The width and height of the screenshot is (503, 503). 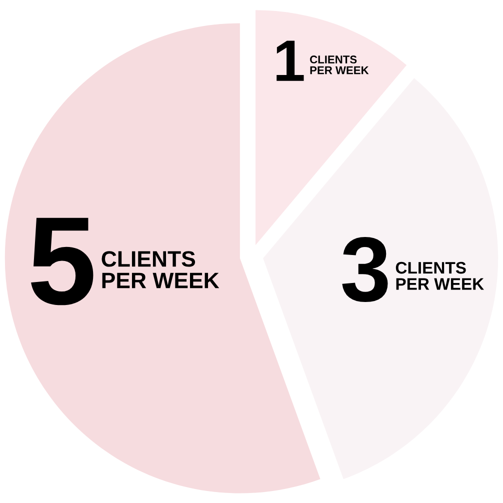 What do you see at coordinates (62, 262) in the screenshot?
I see `data-label: 5` at bounding box center [62, 262].